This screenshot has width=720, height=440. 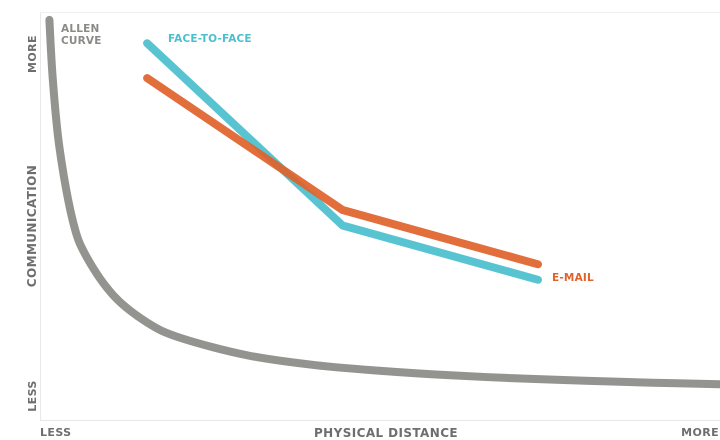 I want to click on y-tick-low: LESS, so click(x=32, y=395).